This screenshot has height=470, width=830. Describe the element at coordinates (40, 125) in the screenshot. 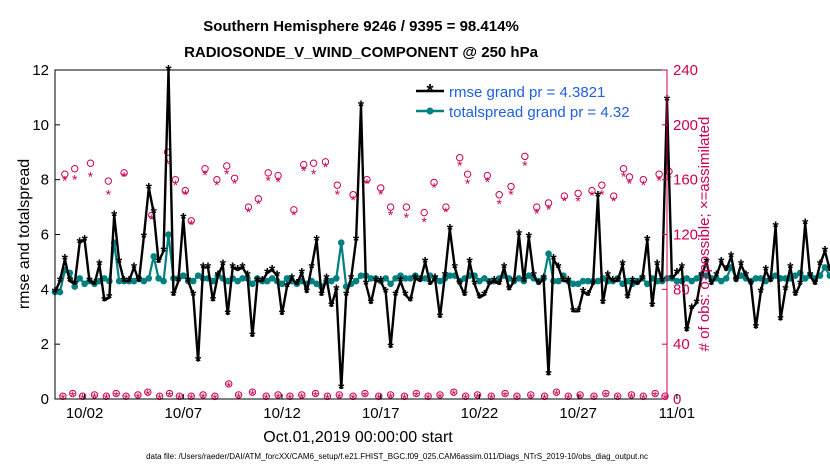

I see `y-tick-label: 10` at that location.